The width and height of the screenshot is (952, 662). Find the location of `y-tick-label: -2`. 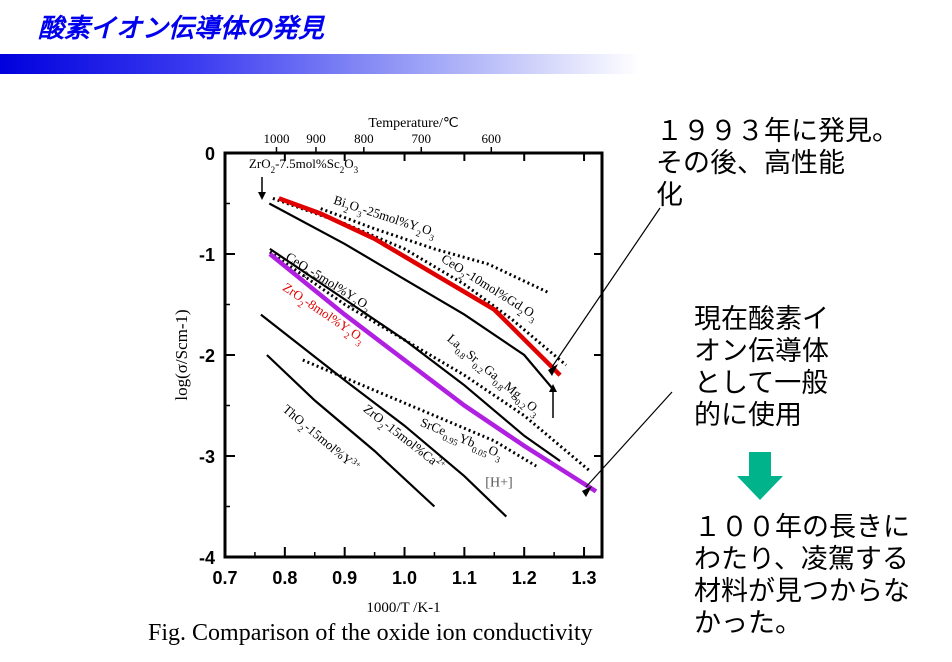

y-tick-label: -2 is located at coordinates (207, 356).